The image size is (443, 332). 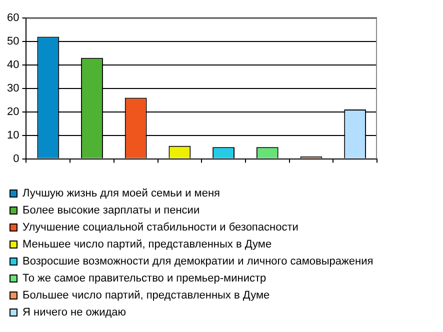 I want to click on y-tick-label: 10, so click(x=13, y=135).